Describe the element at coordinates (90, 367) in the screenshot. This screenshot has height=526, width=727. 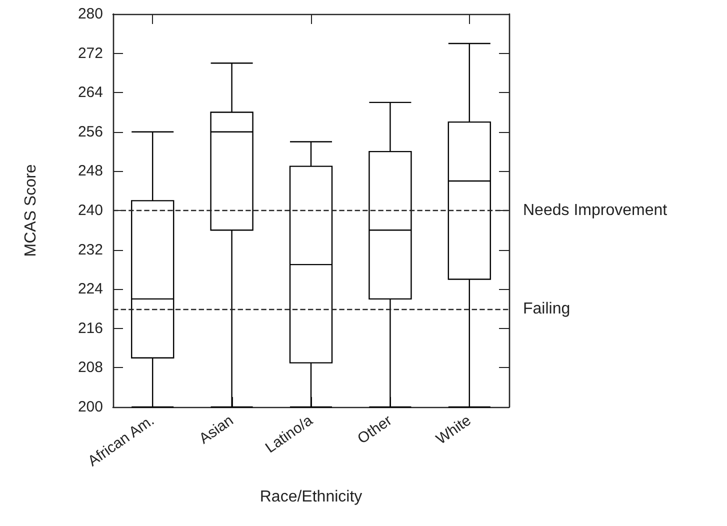
I see `y-tick-label: 208` at that location.